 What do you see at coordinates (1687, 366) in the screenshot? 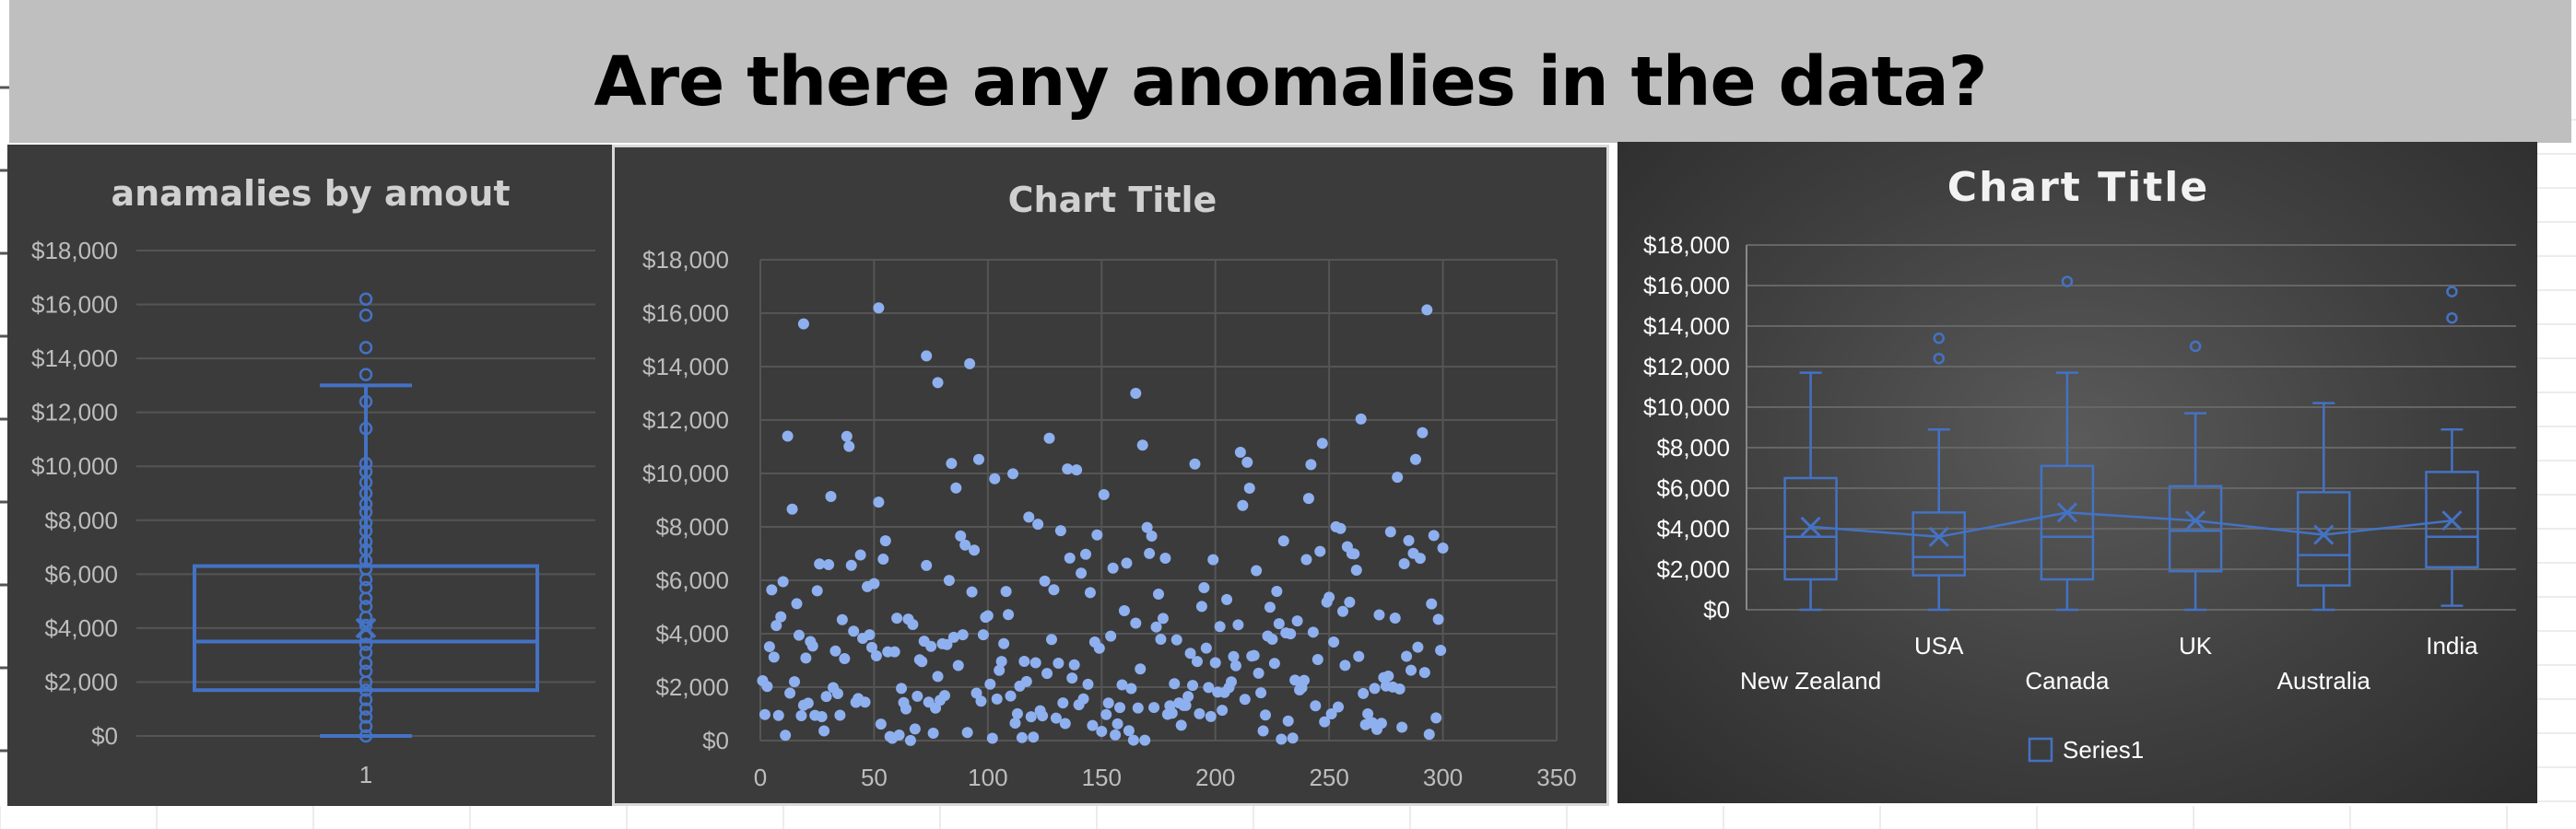
I see `y-tick-label: $12,000` at bounding box center [1687, 366].